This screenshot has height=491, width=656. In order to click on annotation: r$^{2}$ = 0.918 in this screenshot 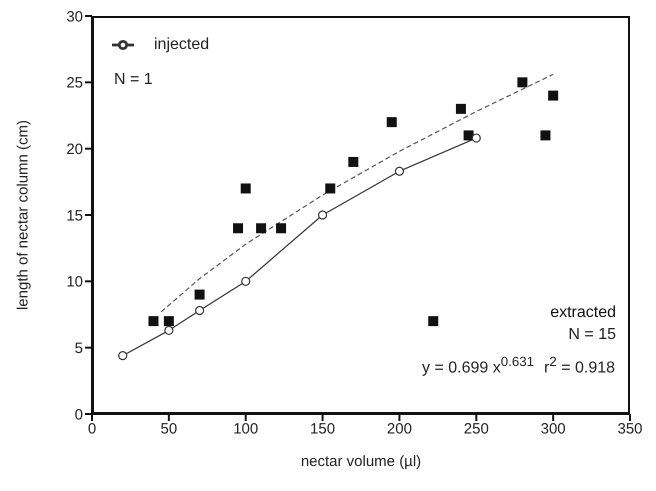, I will do `click(580, 366)`.